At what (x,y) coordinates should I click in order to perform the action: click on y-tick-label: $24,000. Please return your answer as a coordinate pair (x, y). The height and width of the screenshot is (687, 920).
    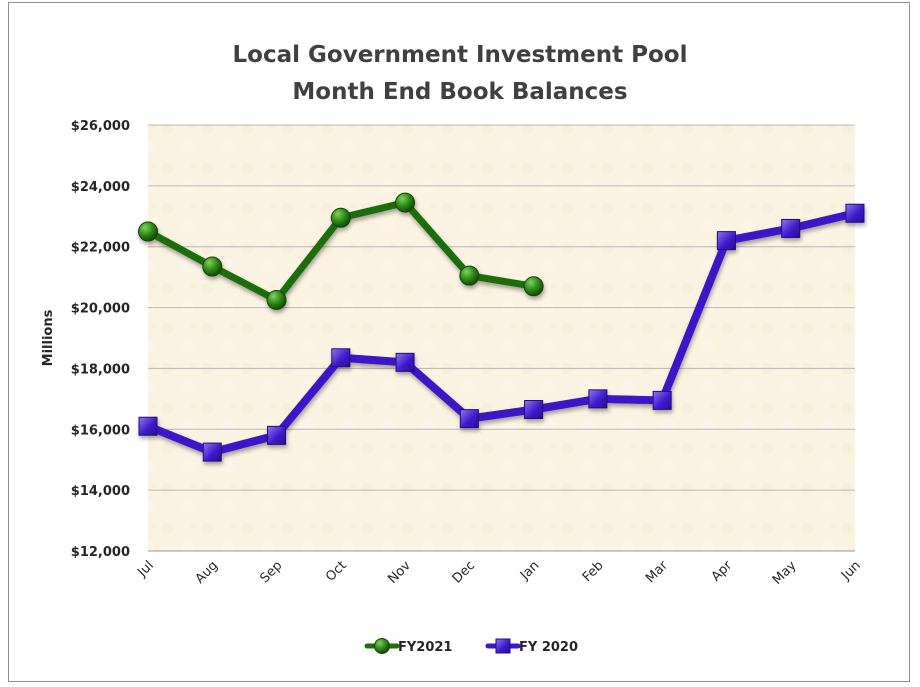
    Looking at the image, I should click on (100, 187).